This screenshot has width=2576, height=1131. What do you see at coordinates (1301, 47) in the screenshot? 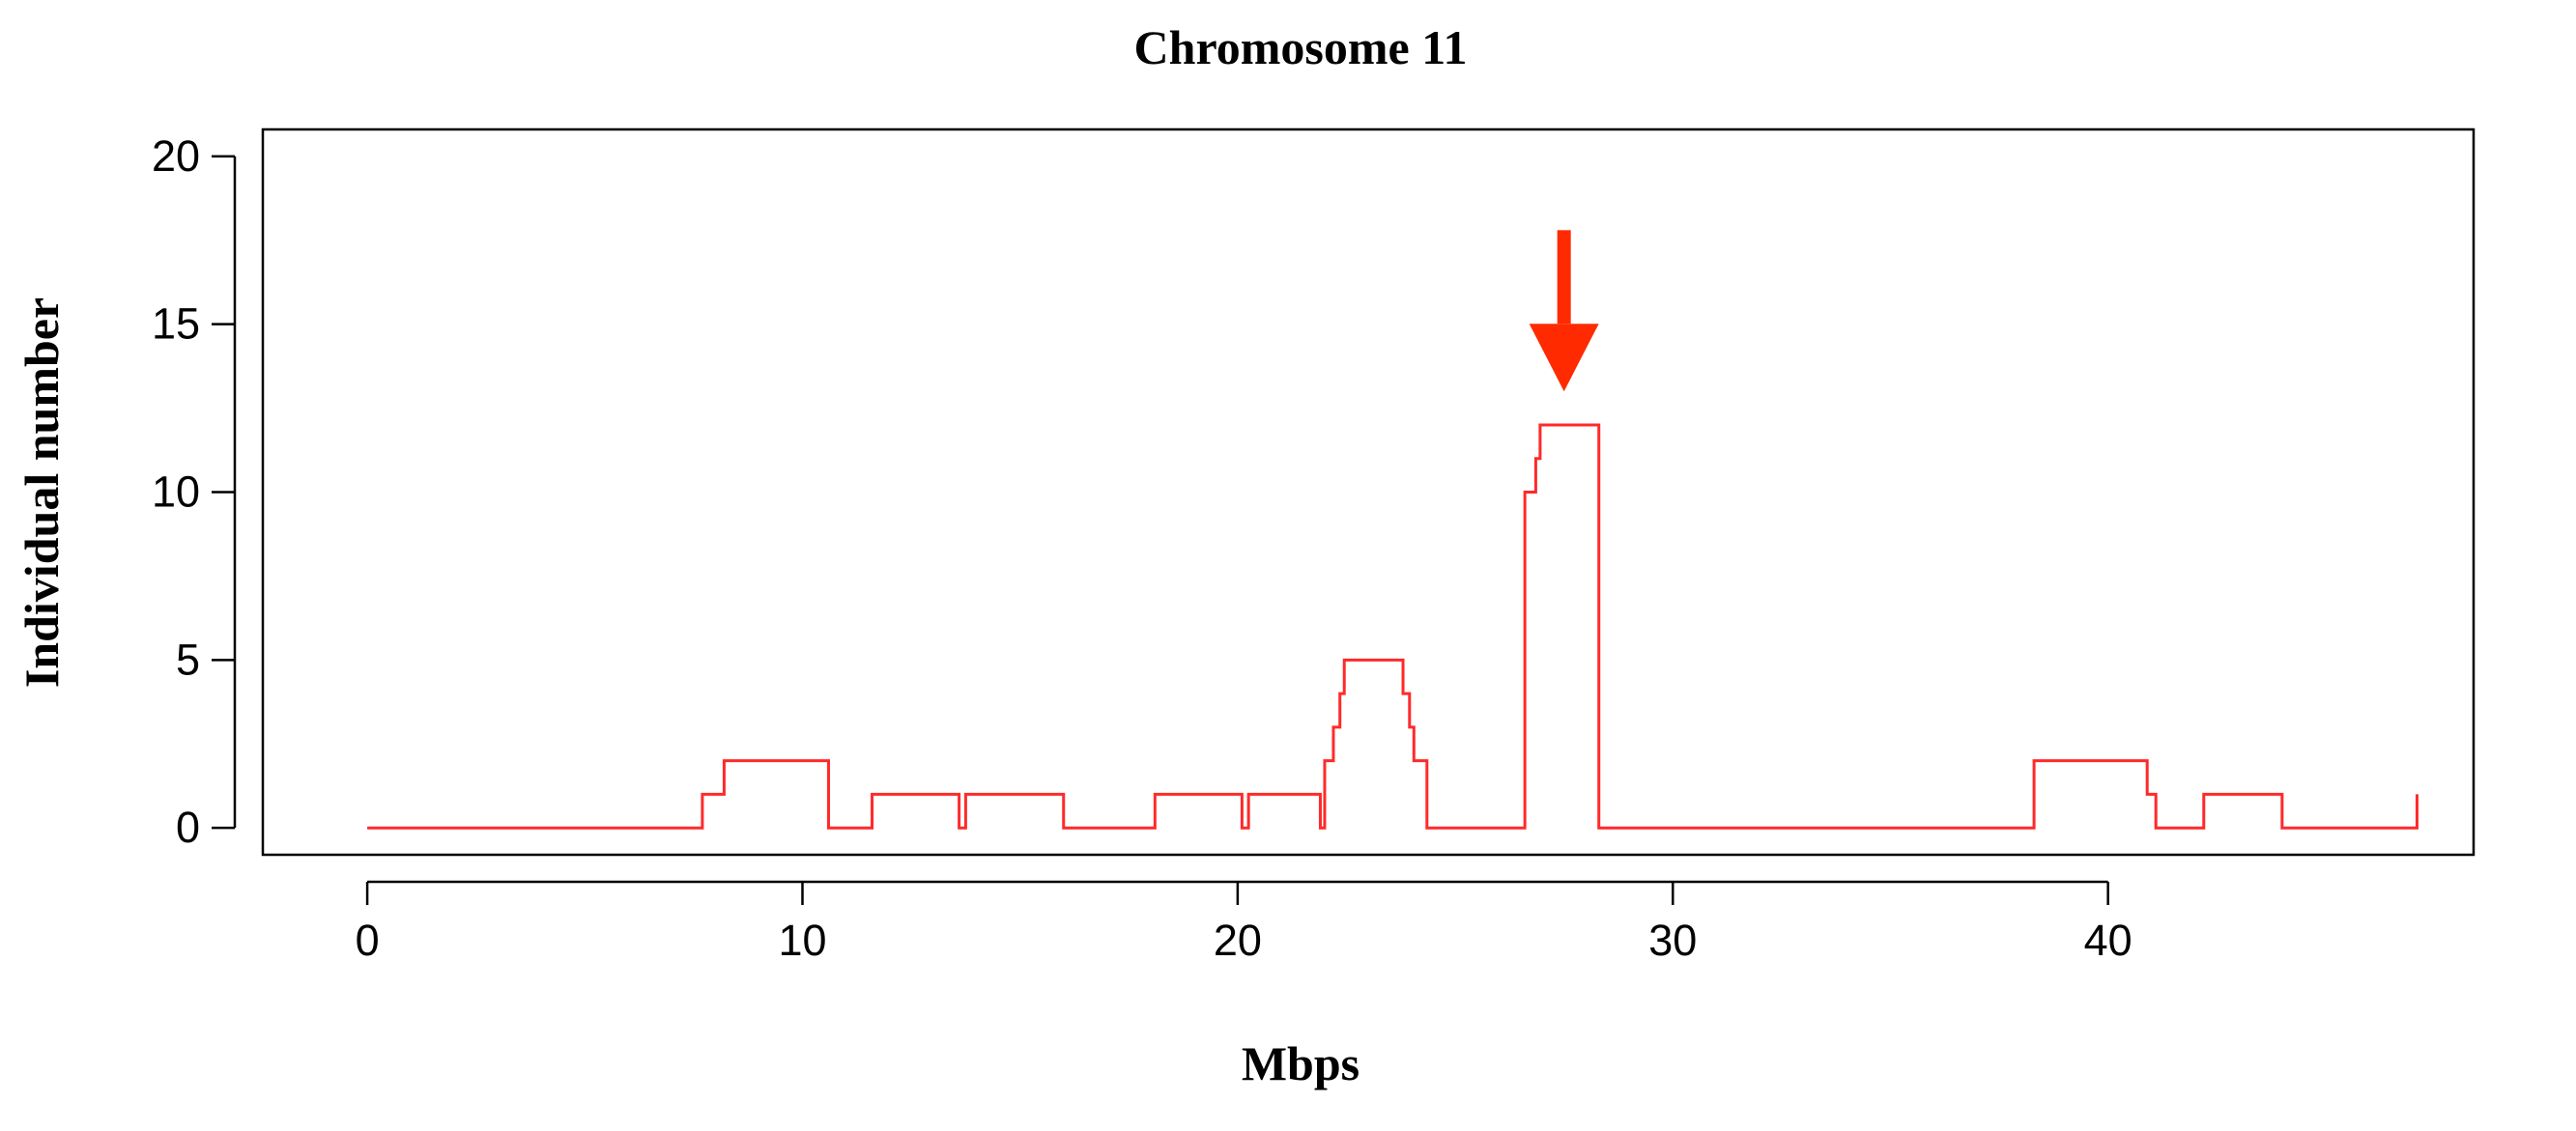
I see `chart-title: Chromosome 11` at bounding box center [1301, 47].